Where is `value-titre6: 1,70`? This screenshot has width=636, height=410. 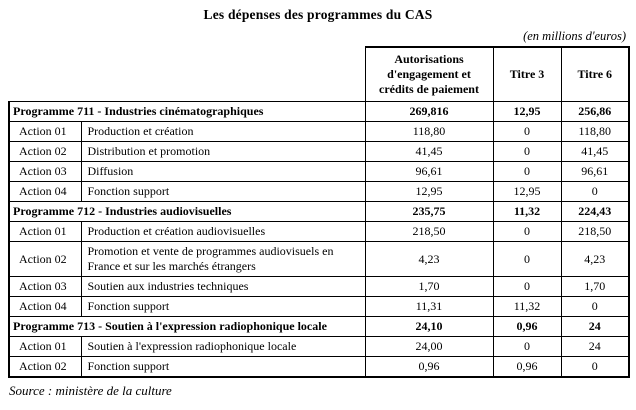
value-titre6: 1,70 is located at coordinates (595, 286).